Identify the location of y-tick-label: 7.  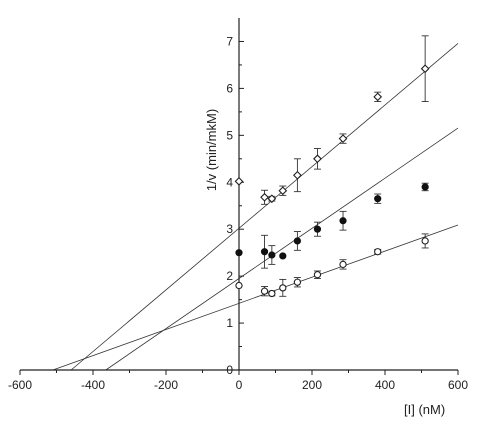
(229, 41).